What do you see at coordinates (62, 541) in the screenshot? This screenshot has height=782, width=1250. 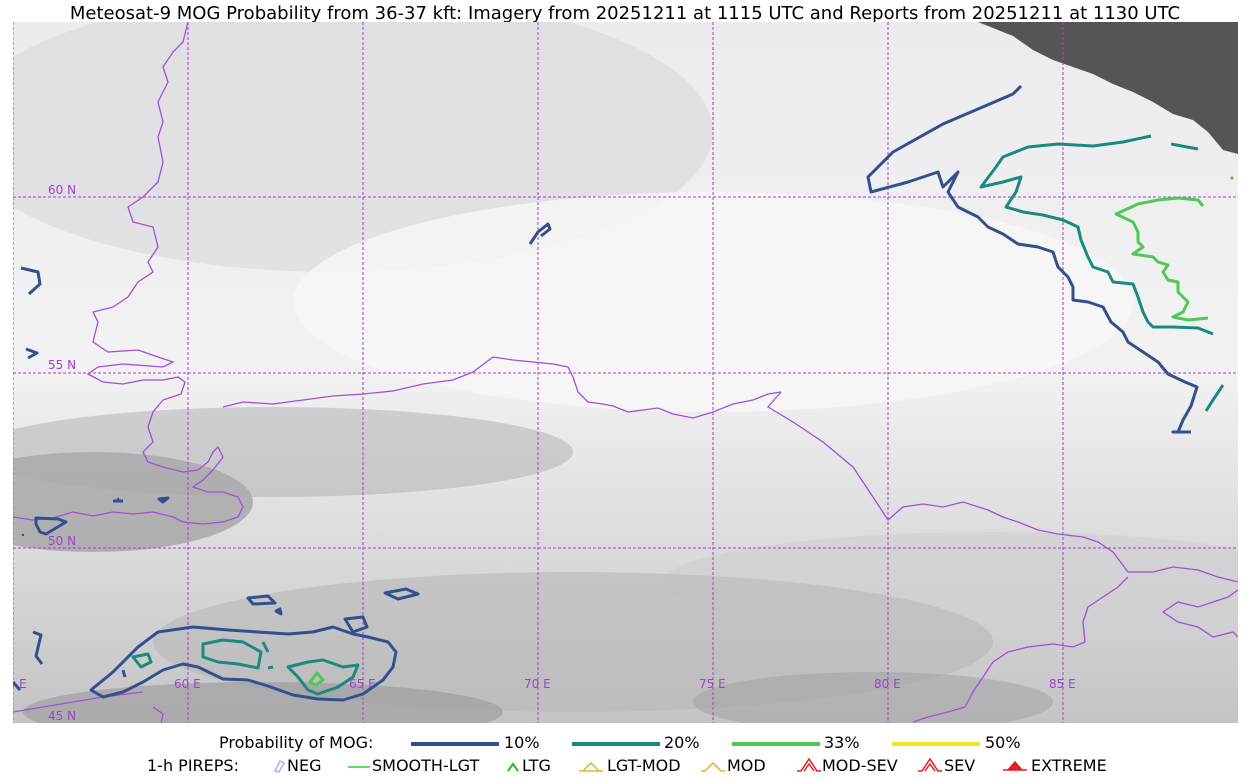 I see `lat-label: 50 N` at bounding box center [62, 541].